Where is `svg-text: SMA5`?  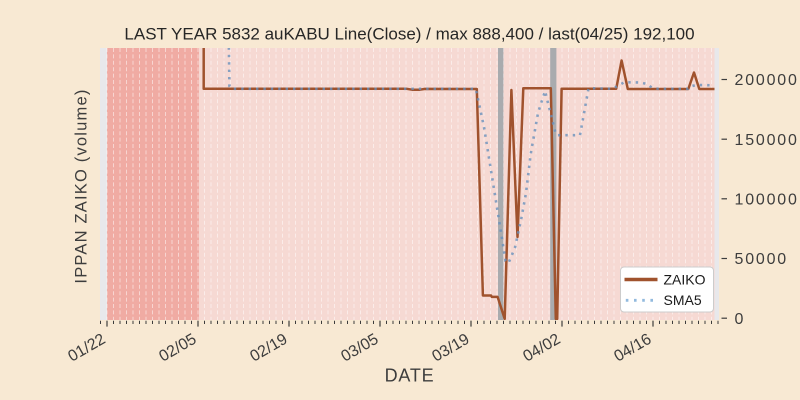 svg-text: SMA5 is located at coordinates (683, 300).